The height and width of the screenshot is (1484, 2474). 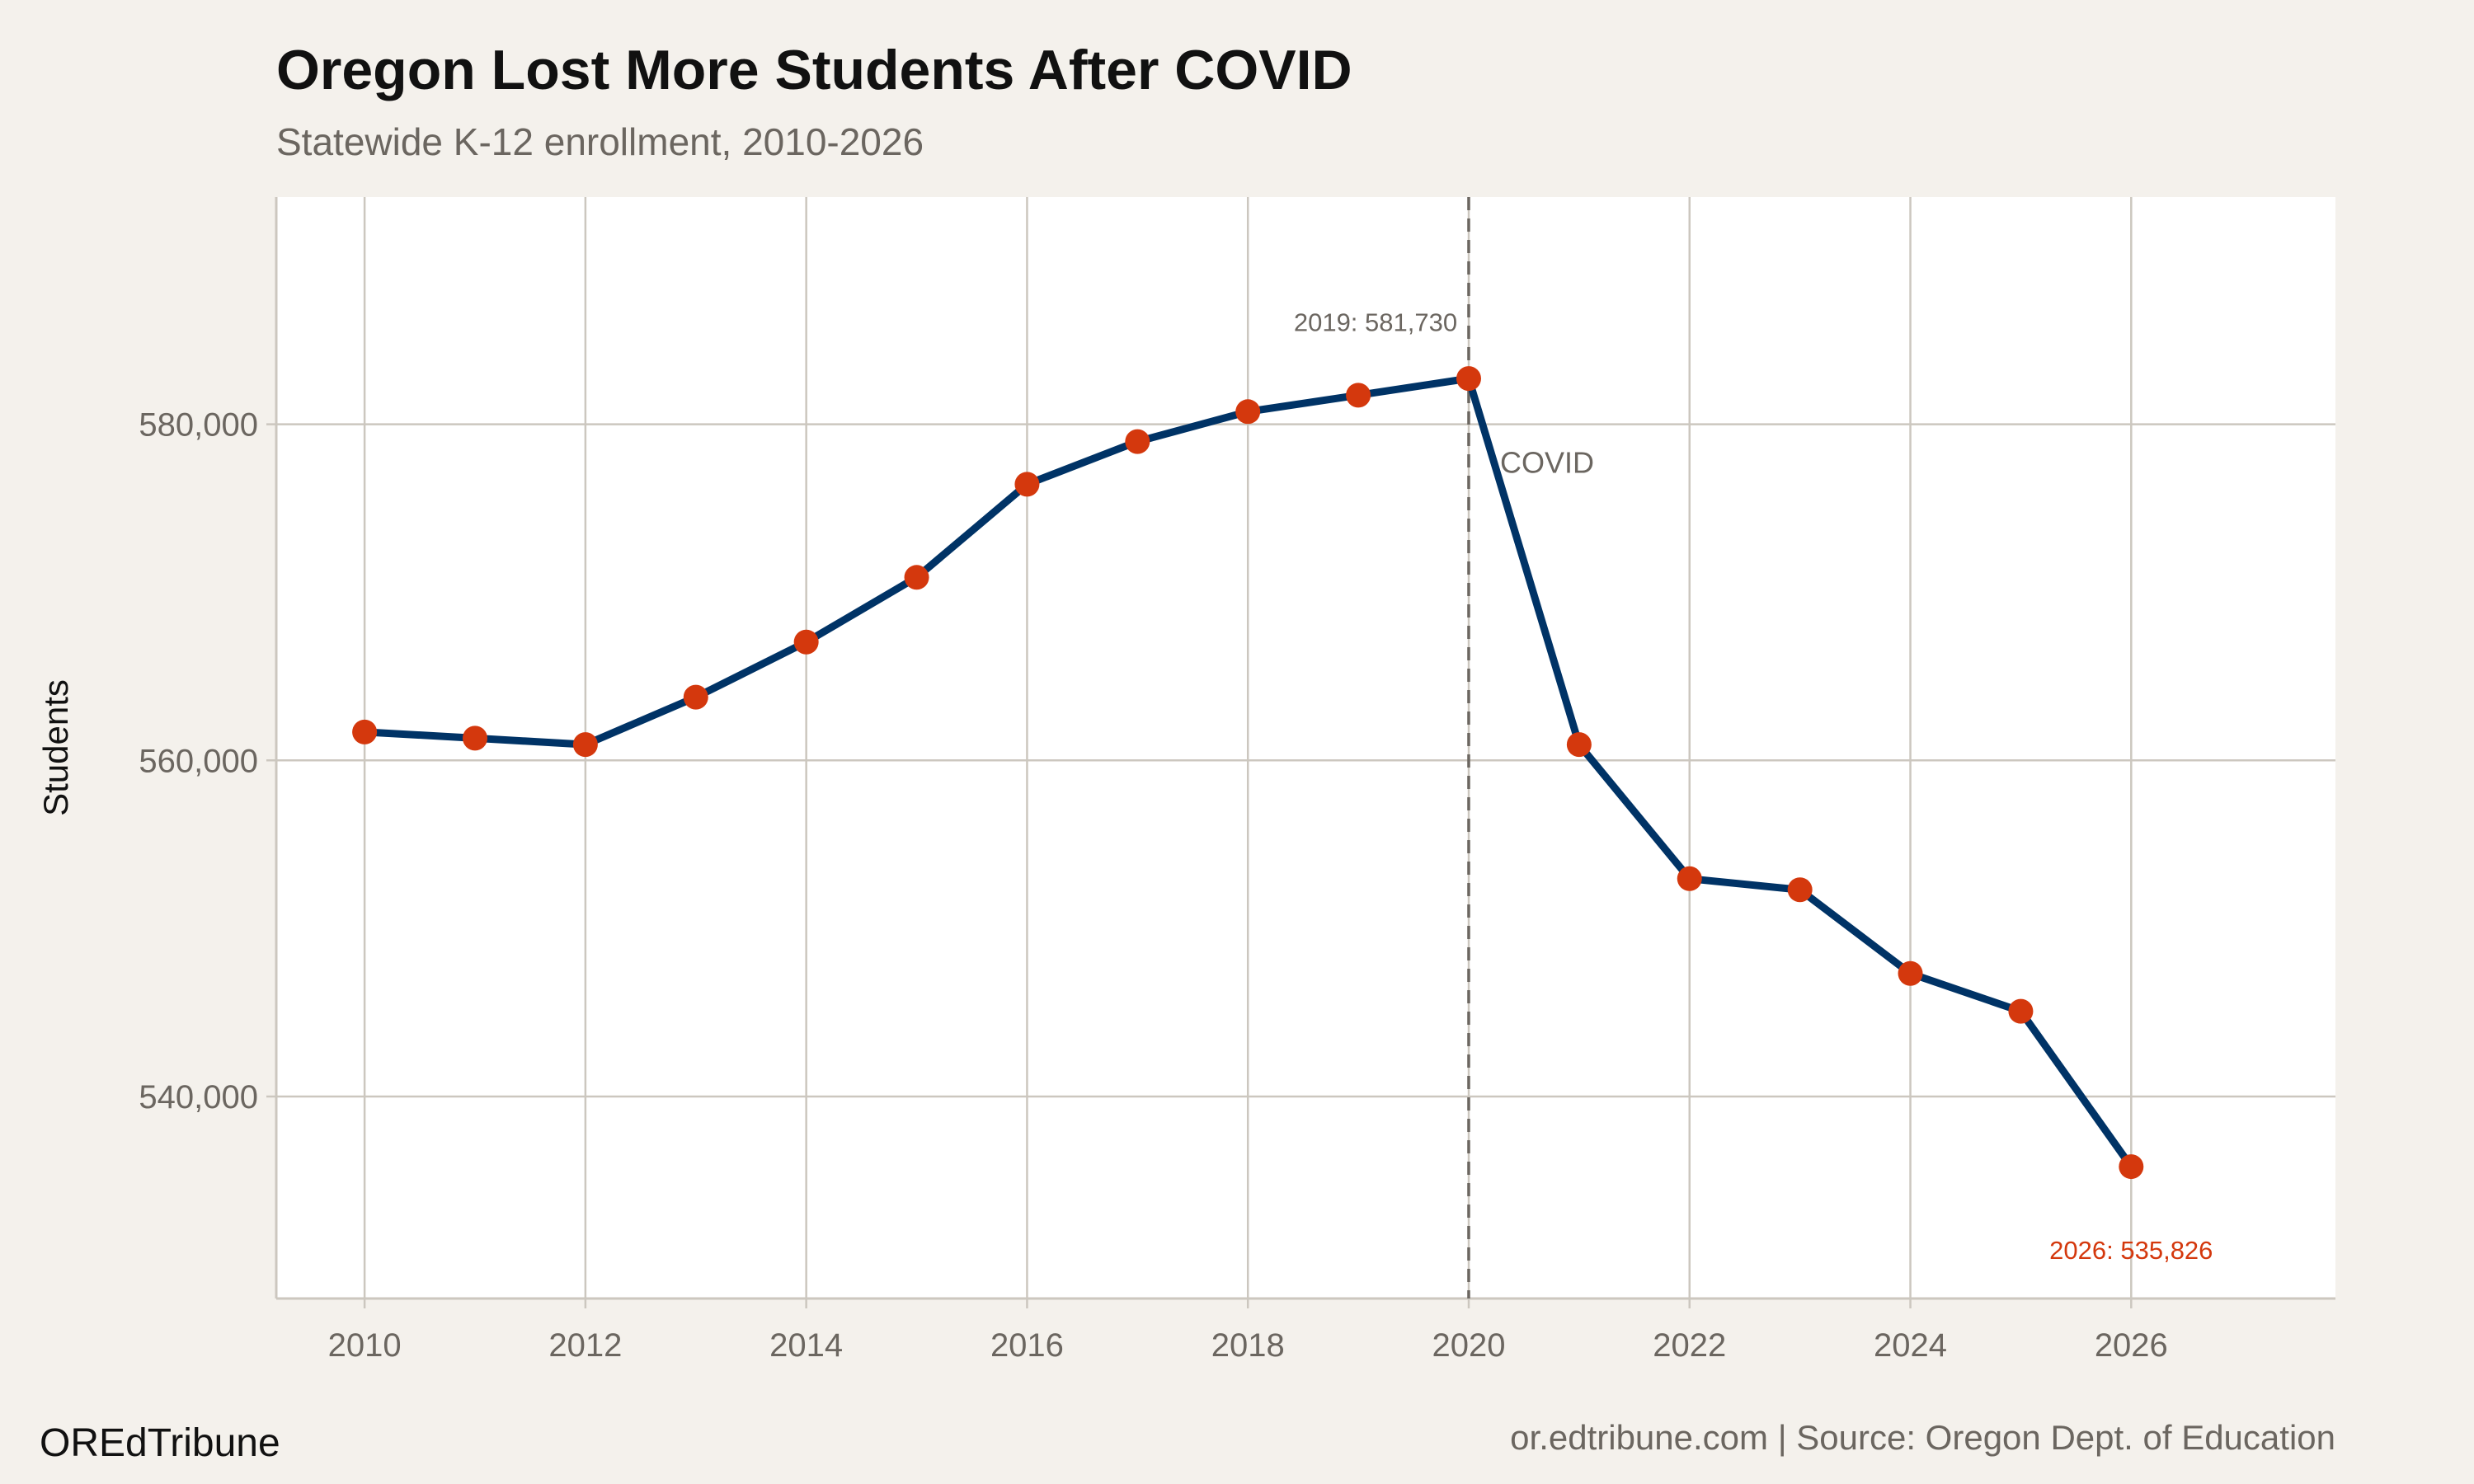 What do you see at coordinates (55, 747) in the screenshot?
I see `y-axis-label: Students` at bounding box center [55, 747].